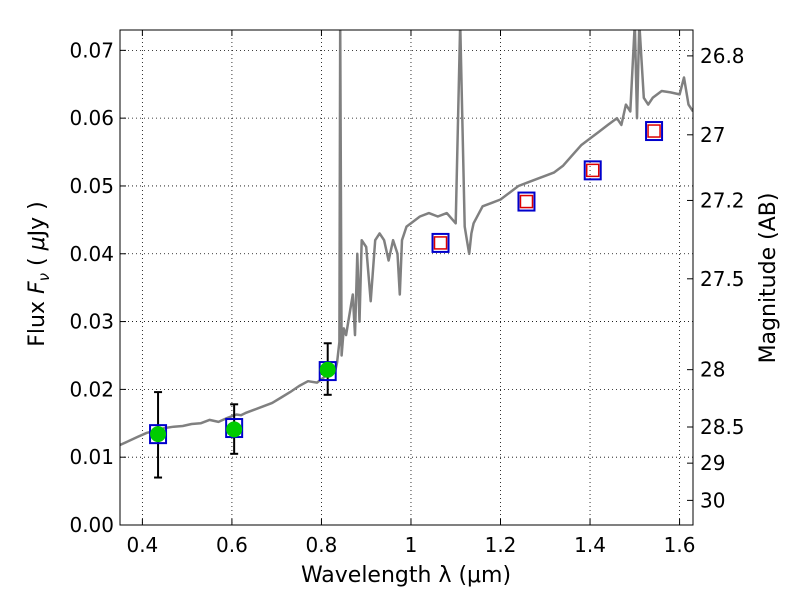 The image size is (800, 600). What do you see at coordinates (91, 525) in the screenshot?
I see `y-tick-label: 0.00` at bounding box center [91, 525].